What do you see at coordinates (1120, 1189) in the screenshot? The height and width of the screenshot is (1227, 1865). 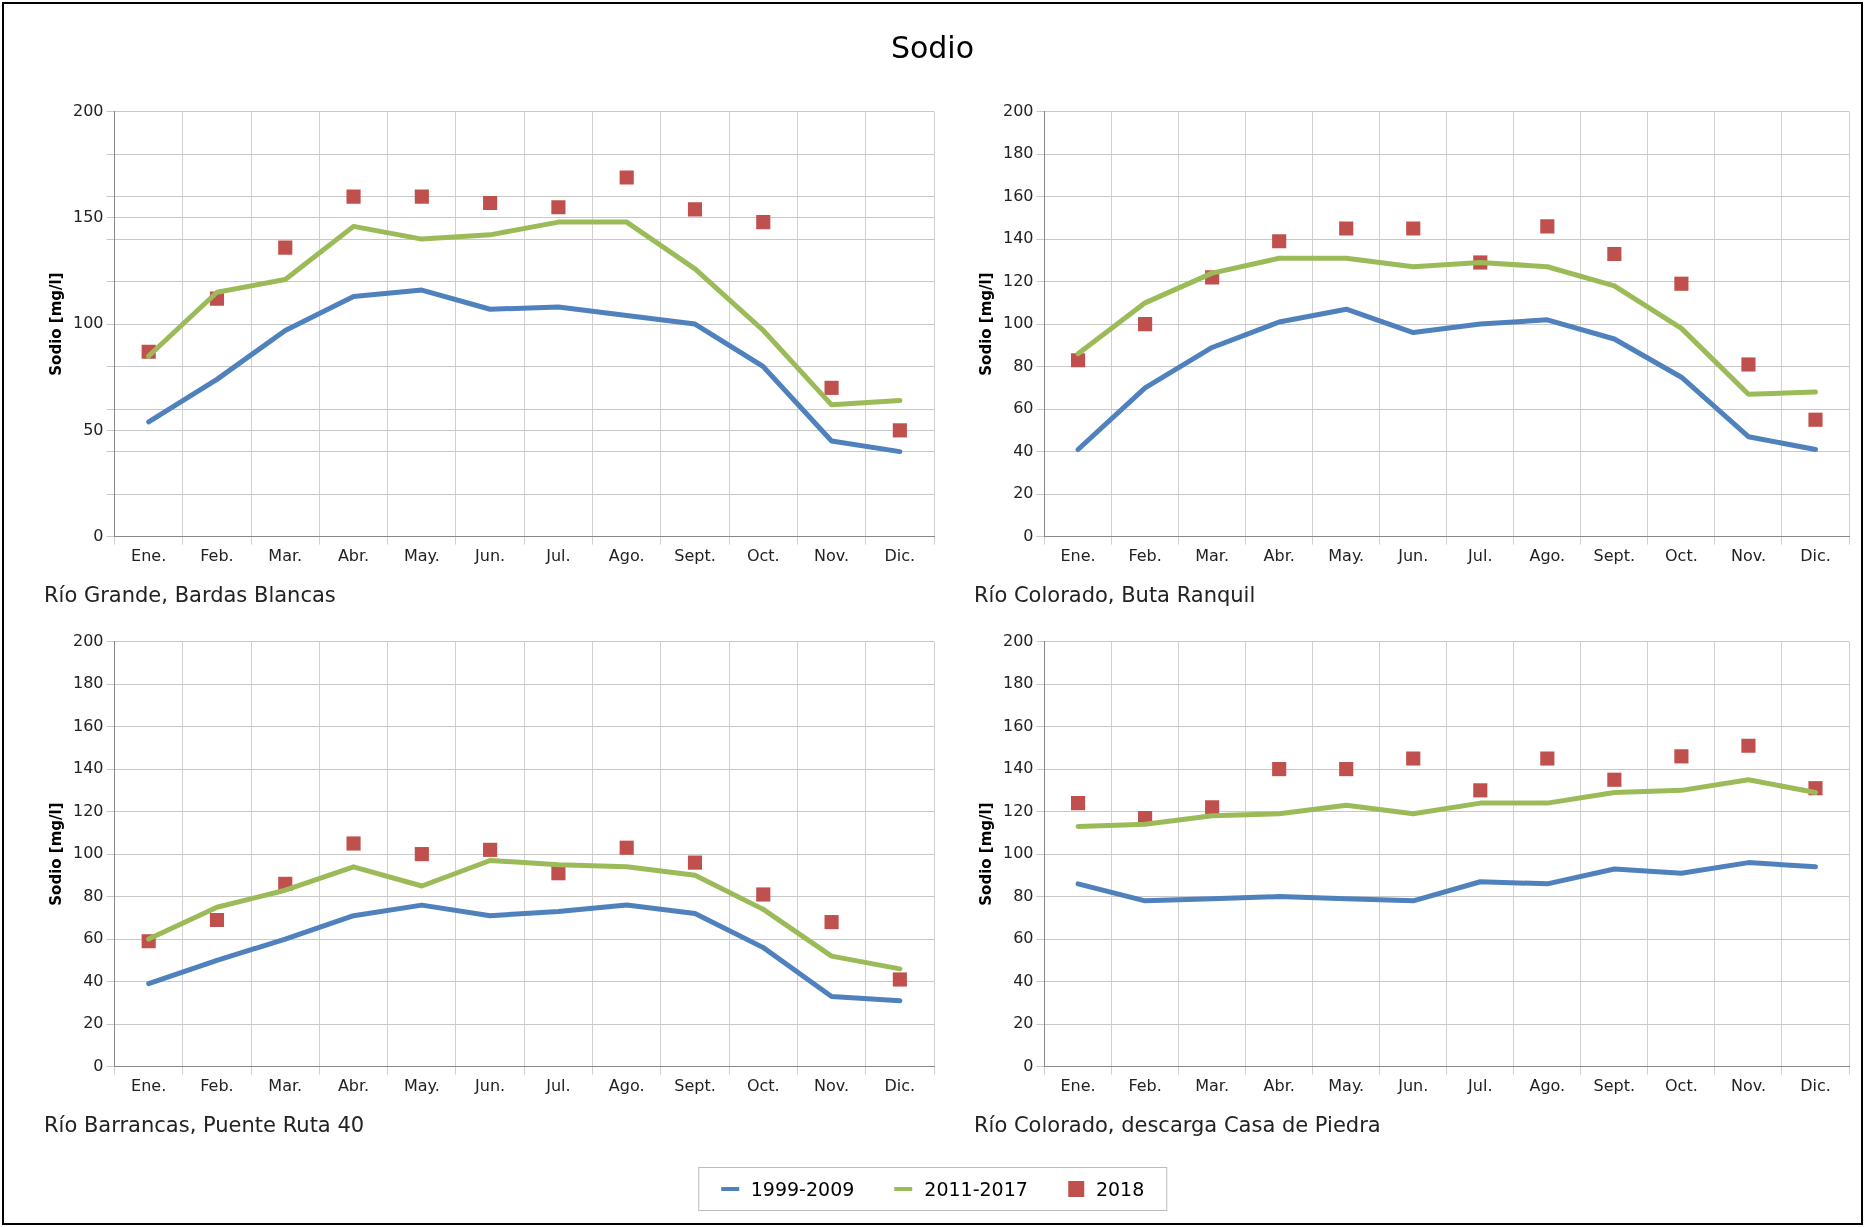 I see `legend-label: 2018` at bounding box center [1120, 1189].